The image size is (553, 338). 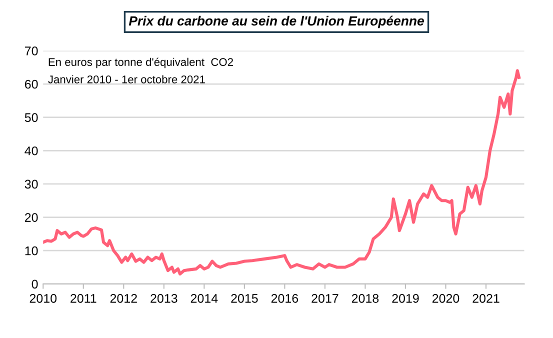 I want to click on y-tick-label: 50, so click(x=31, y=117).